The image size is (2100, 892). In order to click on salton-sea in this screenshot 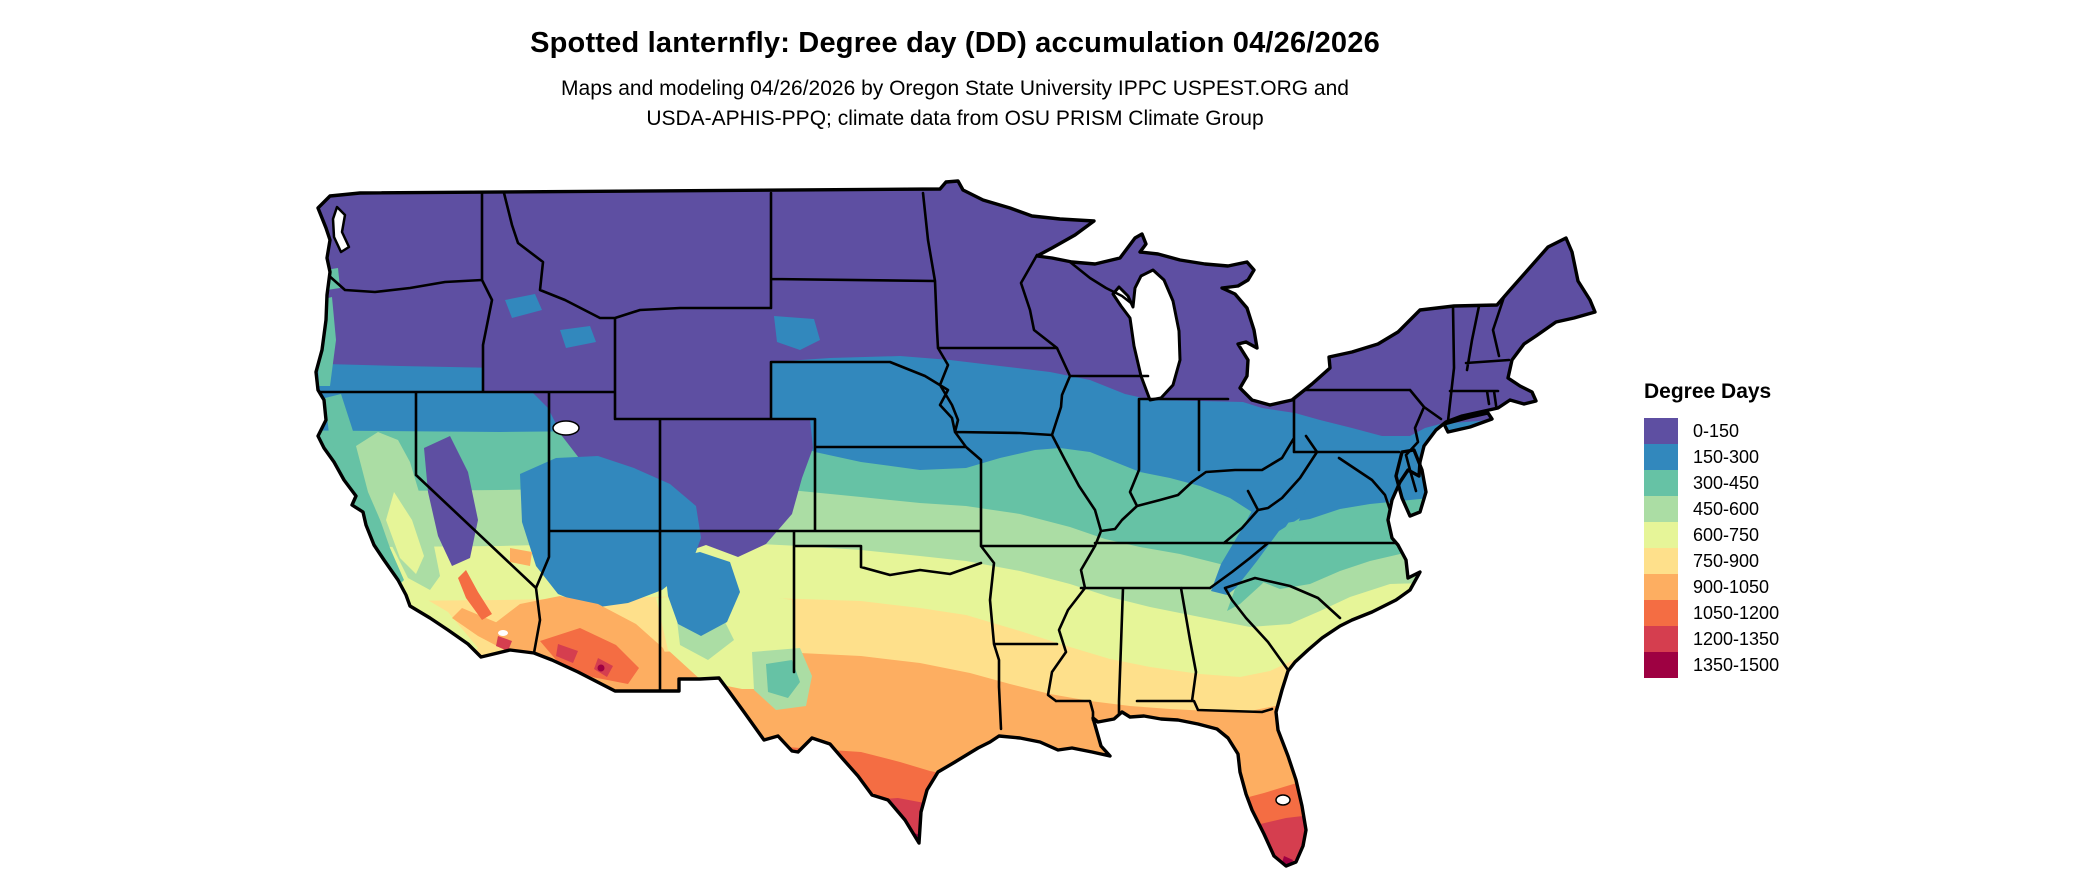, I will do `click(503, 633)`.